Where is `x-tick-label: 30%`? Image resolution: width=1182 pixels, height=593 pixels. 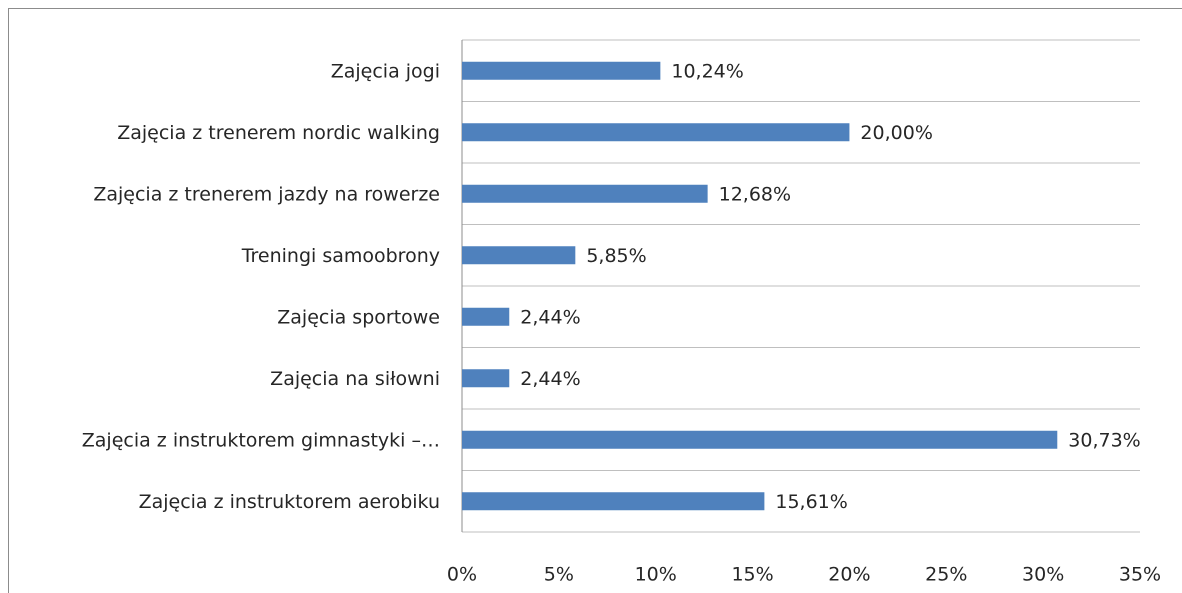 x-tick-label: 30% is located at coordinates (1043, 575).